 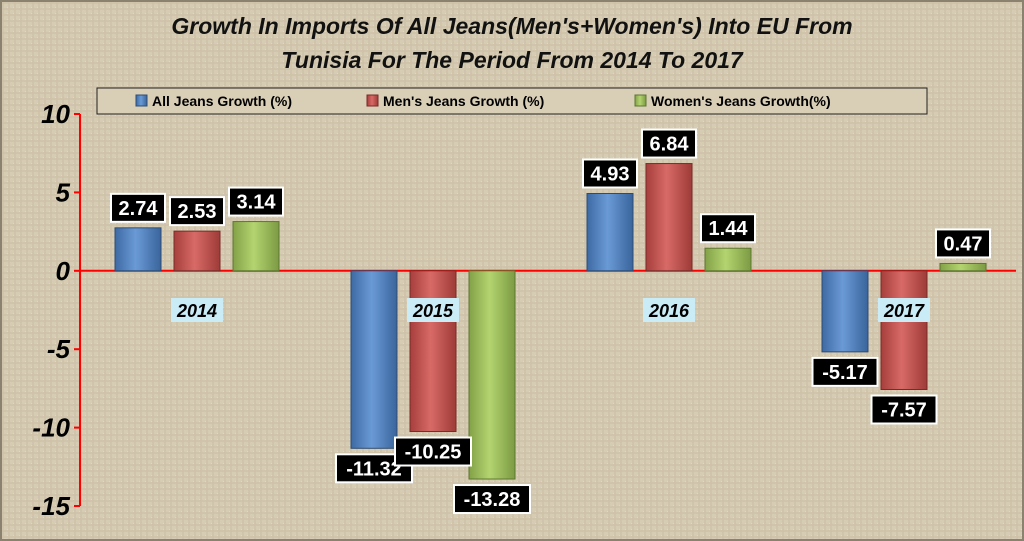 What do you see at coordinates (51, 428) in the screenshot?
I see `y-tick-label: -10` at bounding box center [51, 428].